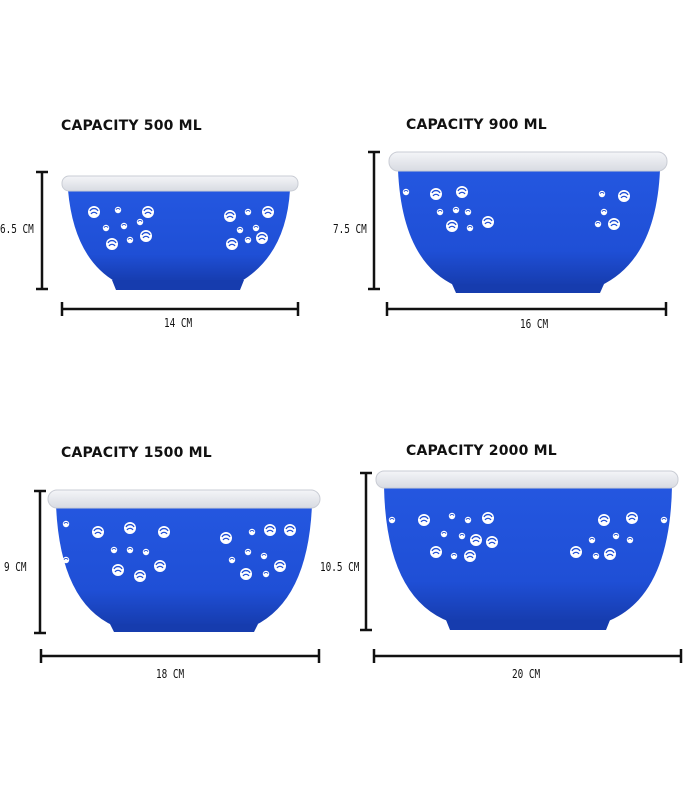  What do you see at coordinates (17, 229) in the screenshot?
I see `height-label-500ml: 6.5 CM` at bounding box center [17, 229].